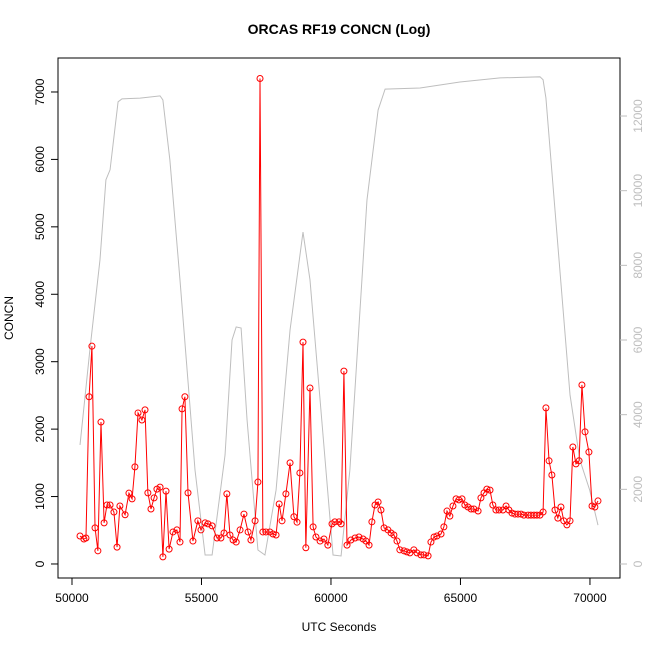  What do you see at coordinates (638, 116) in the screenshot?
I see `y2-tick-label: 12000` at bounding box center [638, 116].